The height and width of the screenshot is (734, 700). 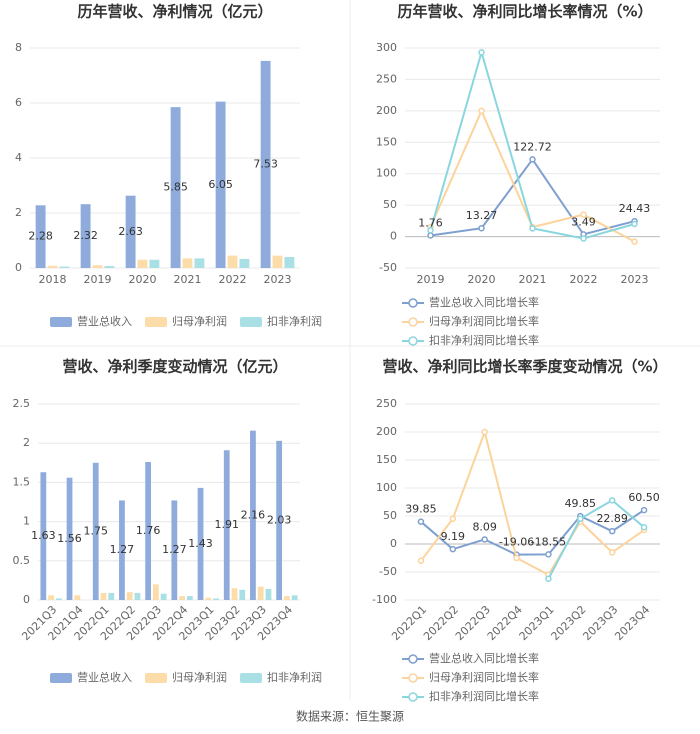 I want to click on y-tick-label: 100, so click(x=386, y=173).